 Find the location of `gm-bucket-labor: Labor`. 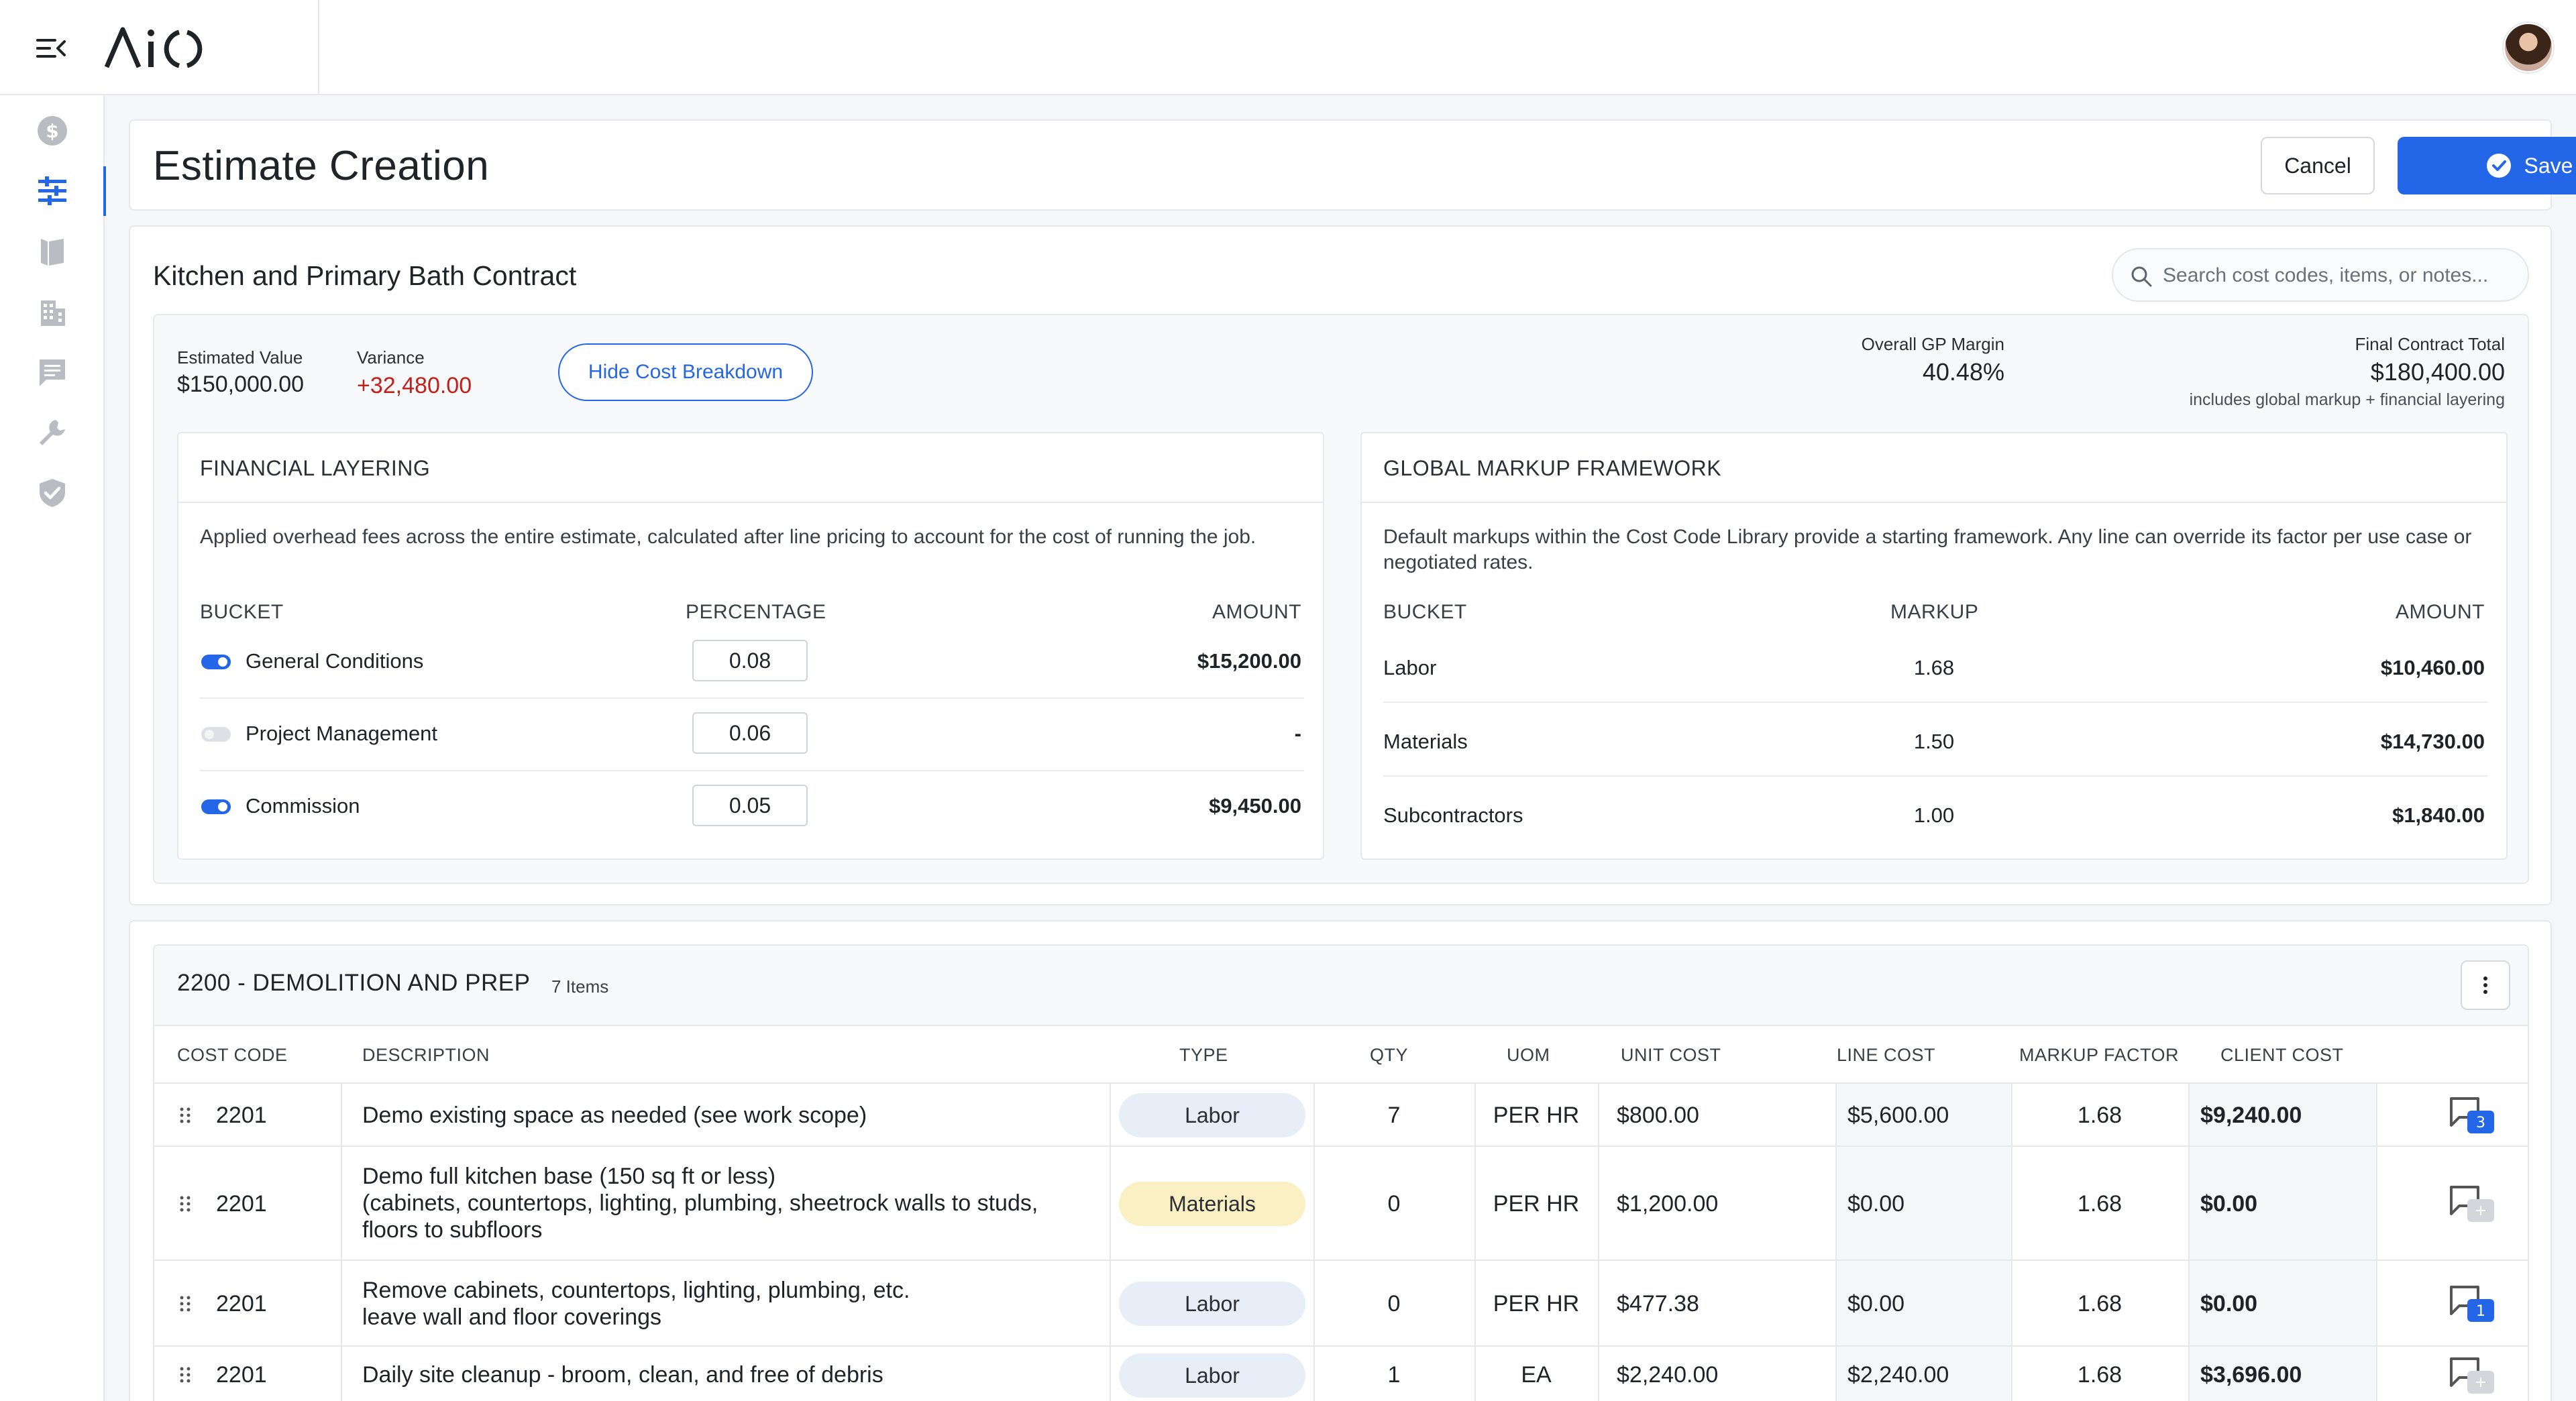

gm-bucket-labor: Labor is located at coordinates (1410, 667).